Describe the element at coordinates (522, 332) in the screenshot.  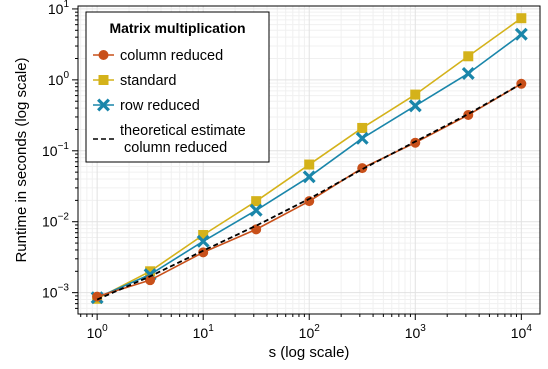
I see `x-tick-label: 10⁴` at that location.